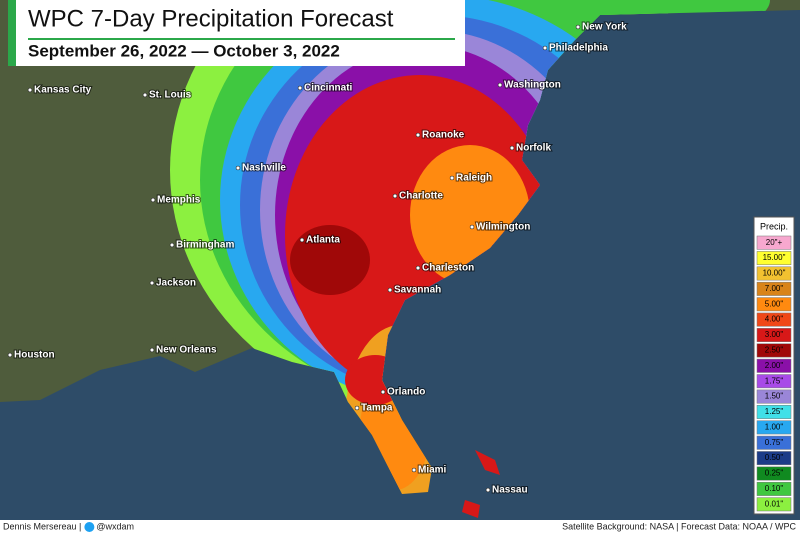 This screenshot has height=533, width=800. I want to click on legend-label: 20"+, so click(774, 242).